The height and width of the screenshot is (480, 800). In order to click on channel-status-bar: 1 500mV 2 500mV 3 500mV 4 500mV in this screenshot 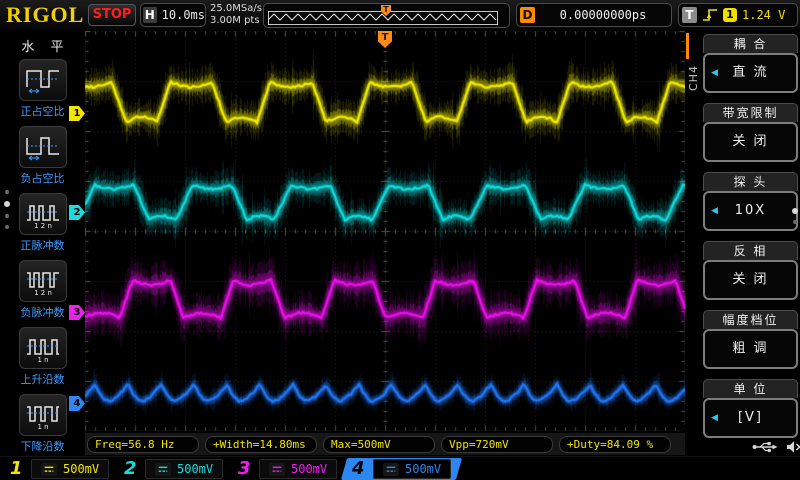, I will do `click(400, 468)`.